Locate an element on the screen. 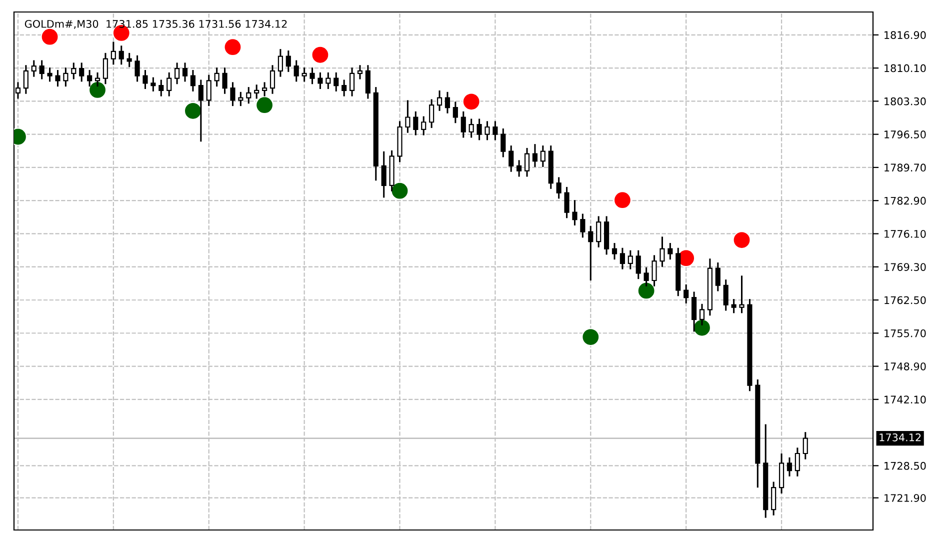  y-tick-label: 1782.90 is located at coordinates (905, 200).